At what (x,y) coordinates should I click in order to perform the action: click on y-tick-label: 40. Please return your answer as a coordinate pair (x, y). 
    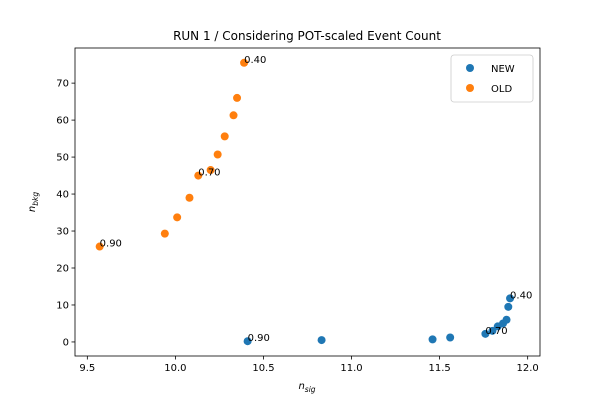
    Looking at the image, I should click on (62, 195).